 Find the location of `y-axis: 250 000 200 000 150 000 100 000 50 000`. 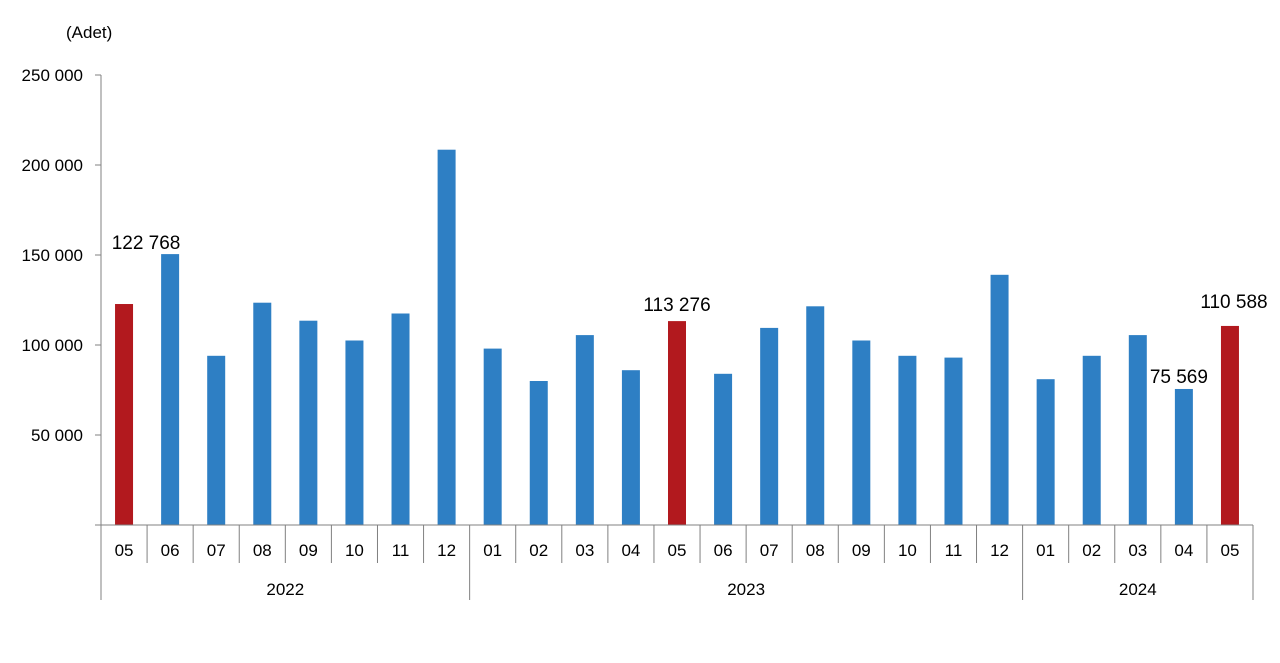

y-axis: 250 000 200 000 150 000 100 000 50 000 is located at coordinates (62, 296).